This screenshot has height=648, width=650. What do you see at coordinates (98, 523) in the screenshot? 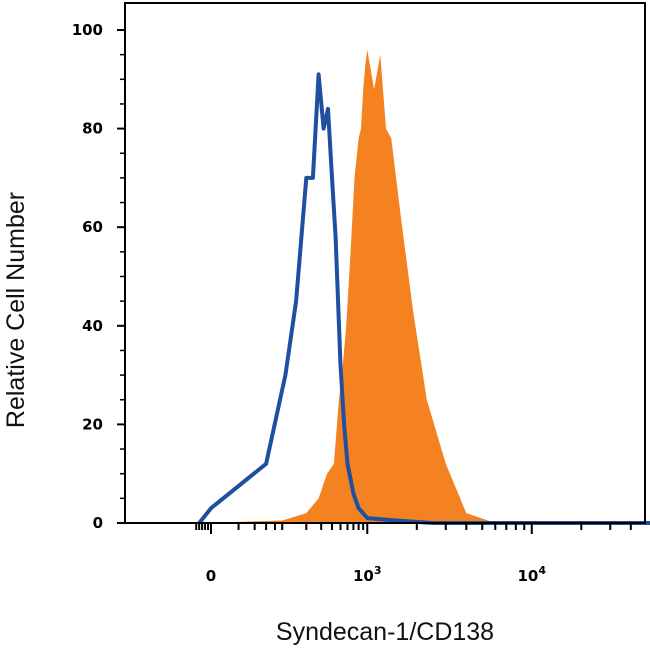
I see `y-tick-label: 0` at bounding box center [98, 523].